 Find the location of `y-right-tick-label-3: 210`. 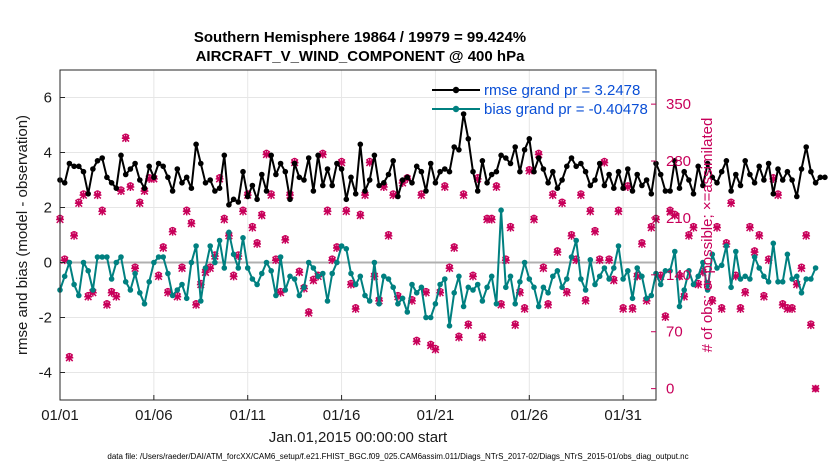

y-right-tick-label-3: 210 is located at coordinates (678, 218).